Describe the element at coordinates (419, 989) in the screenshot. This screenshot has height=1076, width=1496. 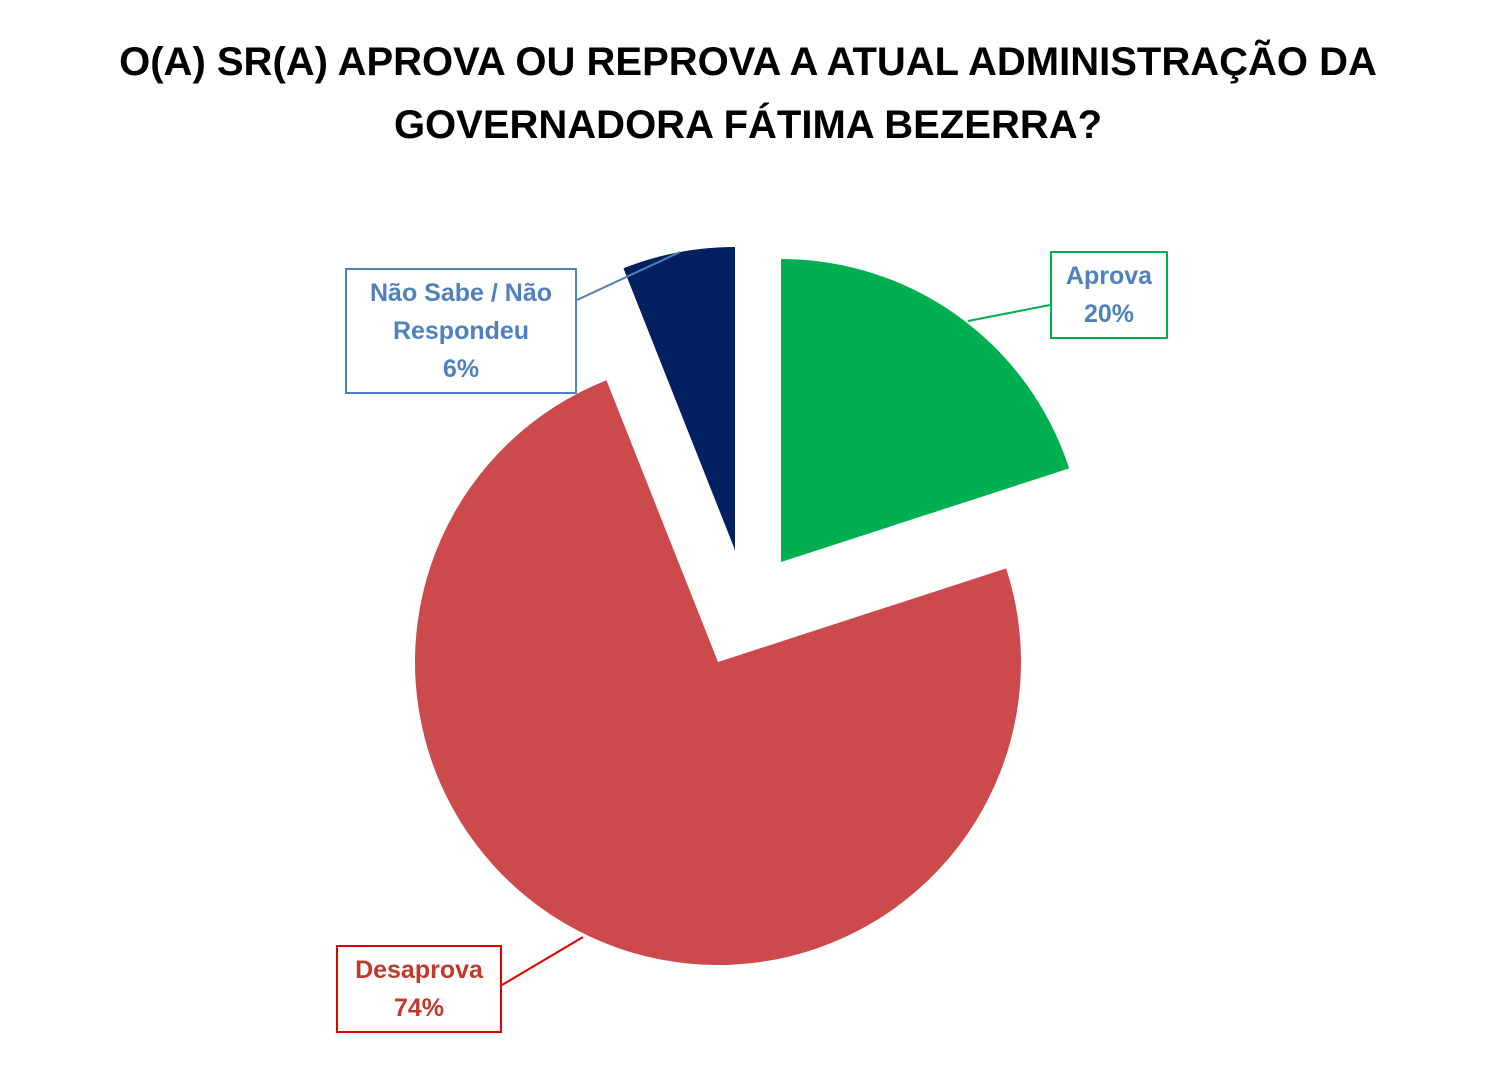
I see `data-label: Desaprova 74%` at that location.